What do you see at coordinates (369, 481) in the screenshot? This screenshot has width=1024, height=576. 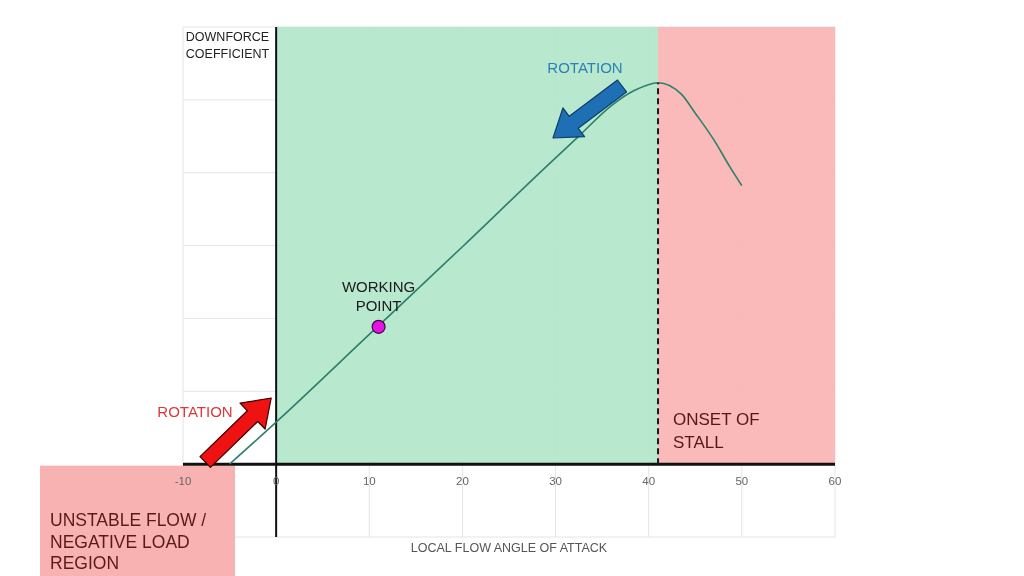 I see `x-tick-label: 10` at bounding box center [369, 481].